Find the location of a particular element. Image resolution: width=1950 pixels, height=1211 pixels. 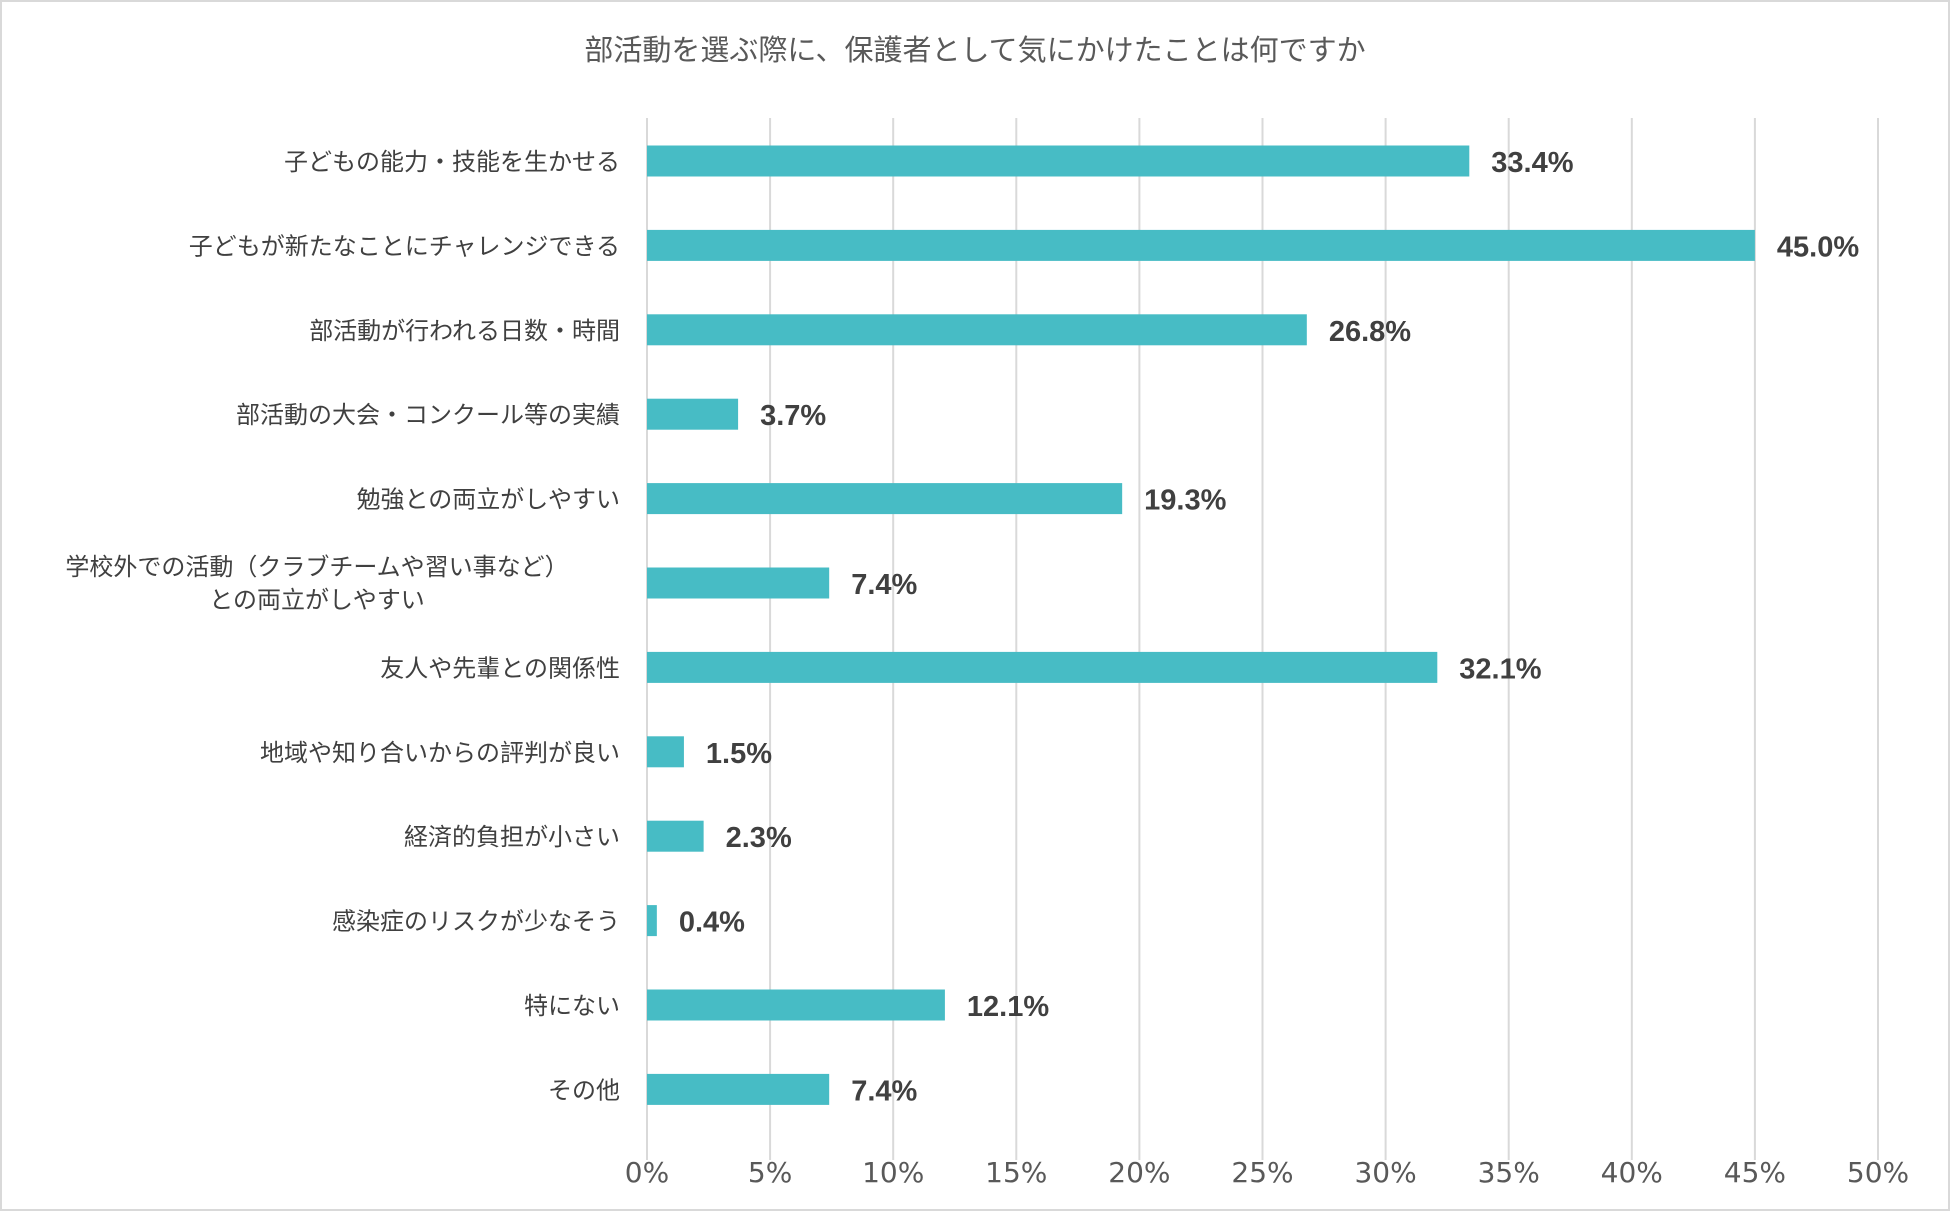

category-label: 部活動の大会・コンクール等の実績 is located at coordinates (428, 415).